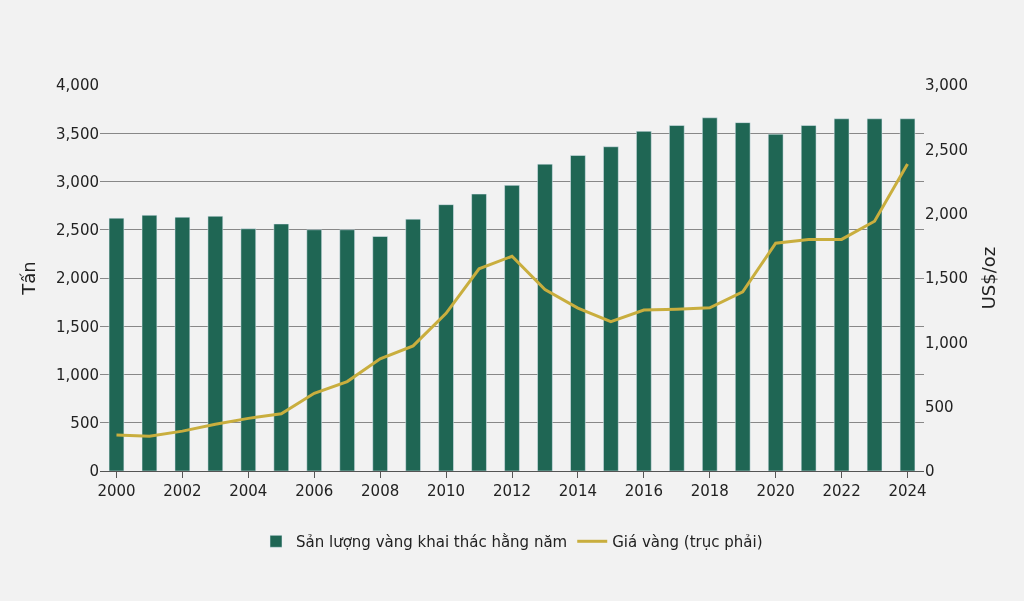  Describe the element at coordinates (946, 278) in the screenshot. I see `y2-tick-label: 1,500` at that location.